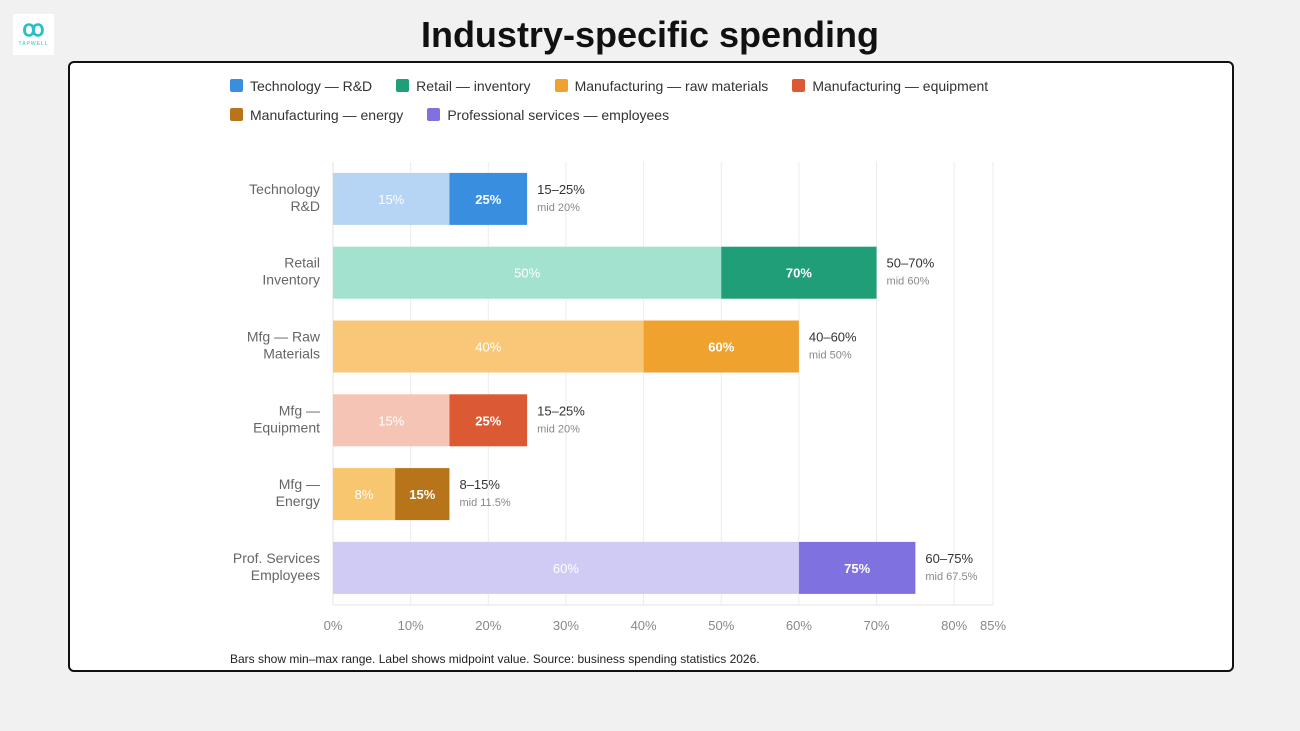 The image size is (1300, 731). Describe the element at coordinates (566, 625) in the screenshot. I see `x-tick-label: 30%` at that location.